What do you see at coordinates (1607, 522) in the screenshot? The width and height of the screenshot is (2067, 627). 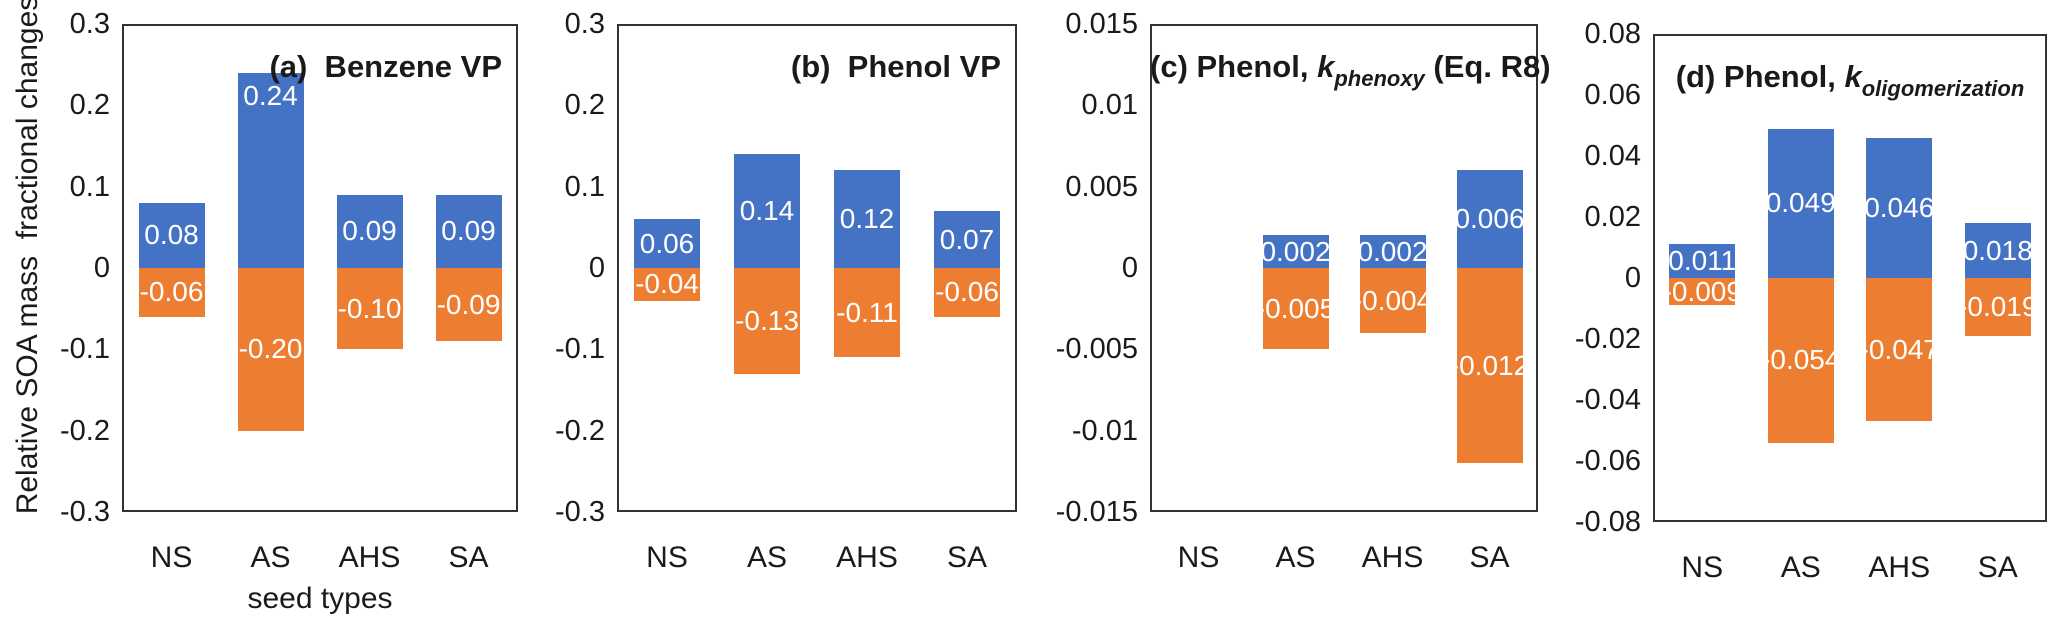 I see `y-tick-label-d: -0.08` at bounding box center [1607, 522].